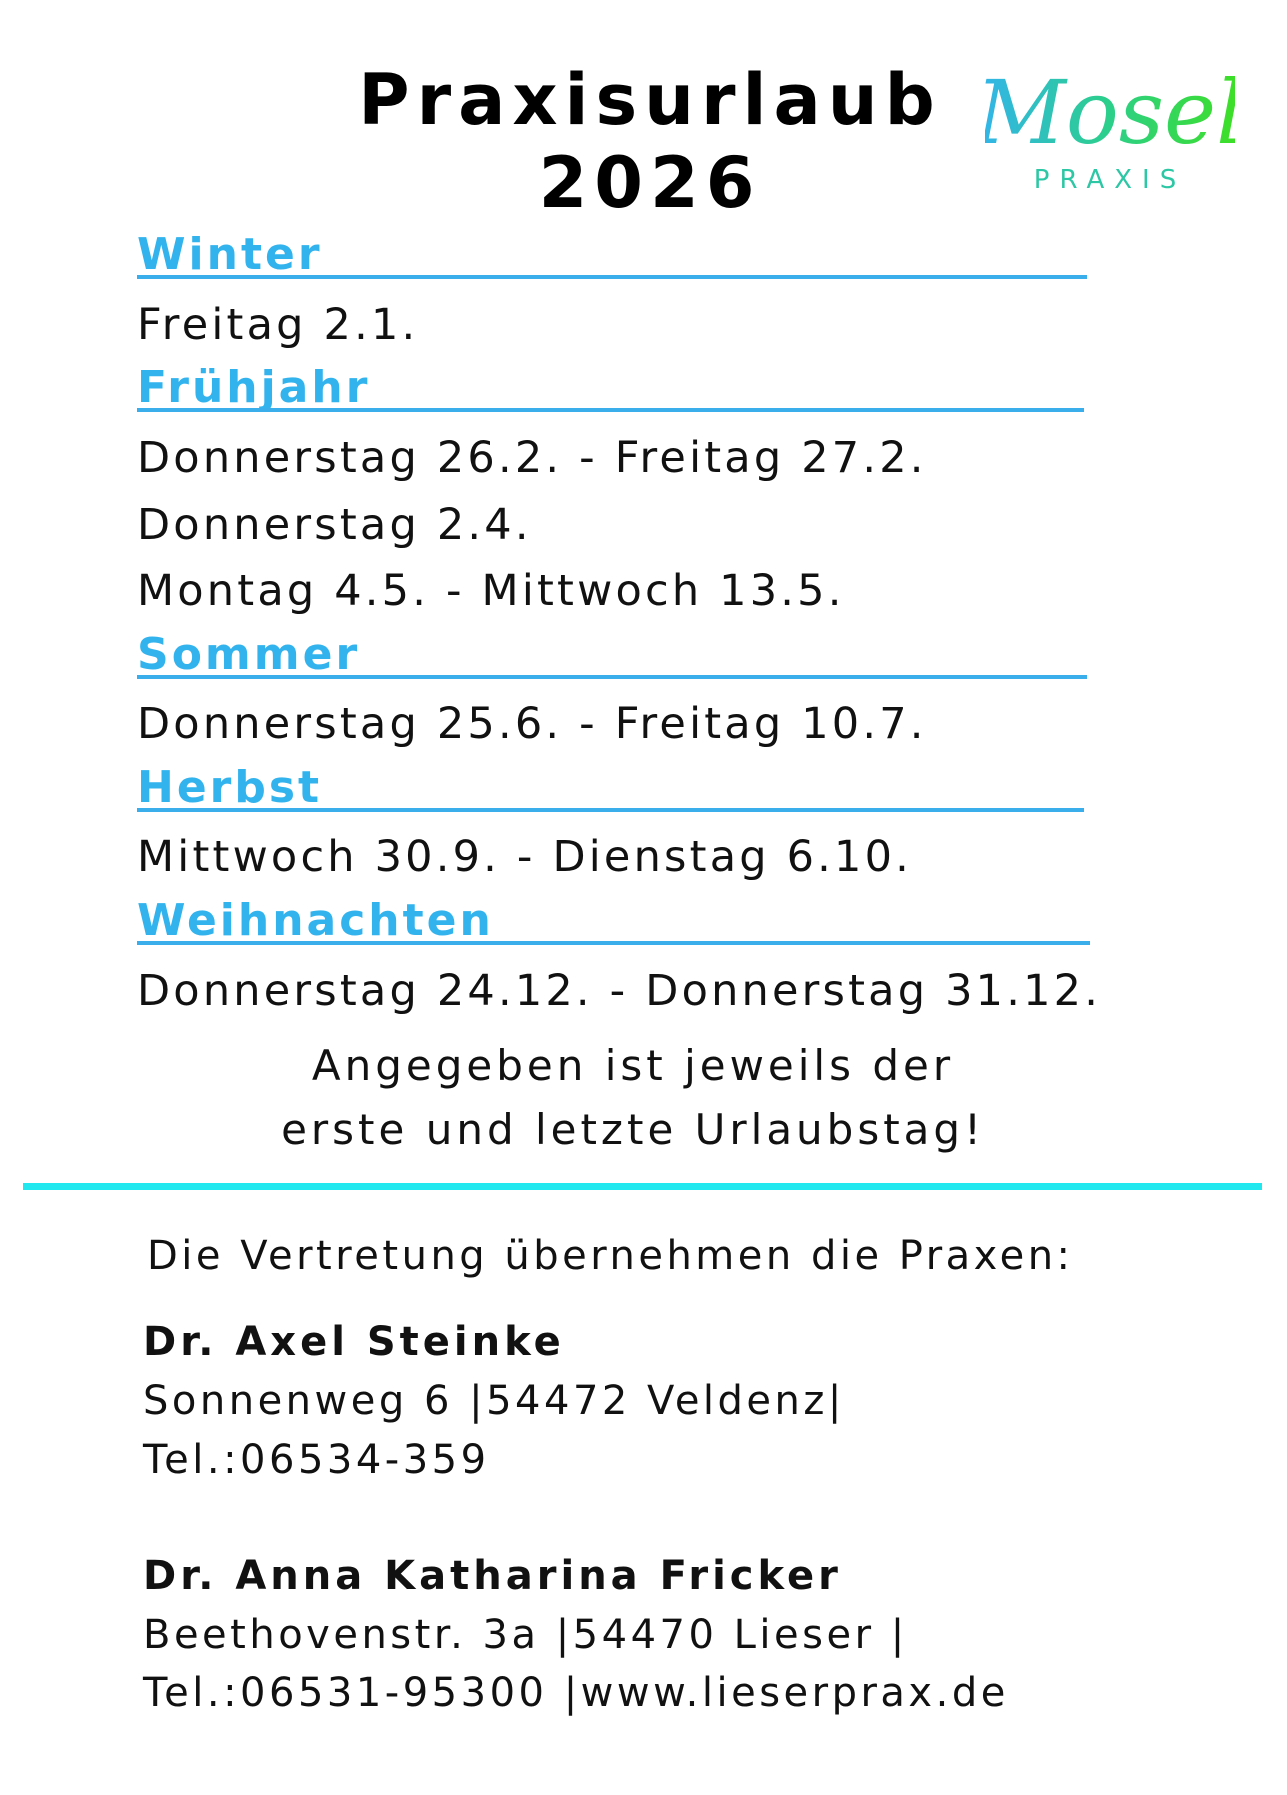 The image size is (1287, 1795). What do you see at coordinates (230, 787) in the screenshot?
I see `section-heading-herbst: Herbst` at bounding box center [230, 787].